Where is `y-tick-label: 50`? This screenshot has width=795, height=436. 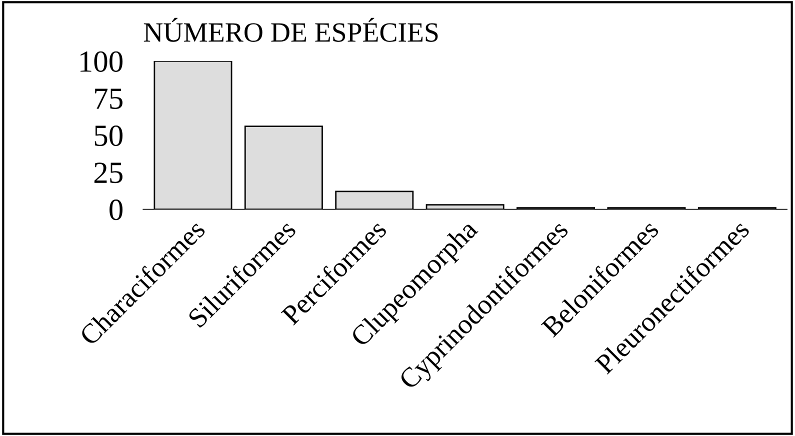 y-tick-label: 50 is located at coordinates (108, 135).